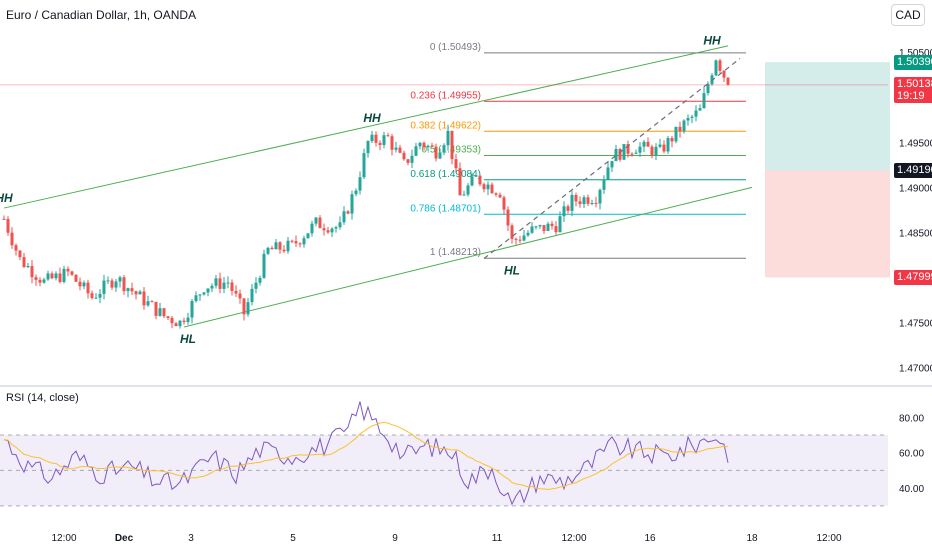 The image size is (932, 550). I want to click on current-price-tag: 1.50138 19:19, so click(913, 89).